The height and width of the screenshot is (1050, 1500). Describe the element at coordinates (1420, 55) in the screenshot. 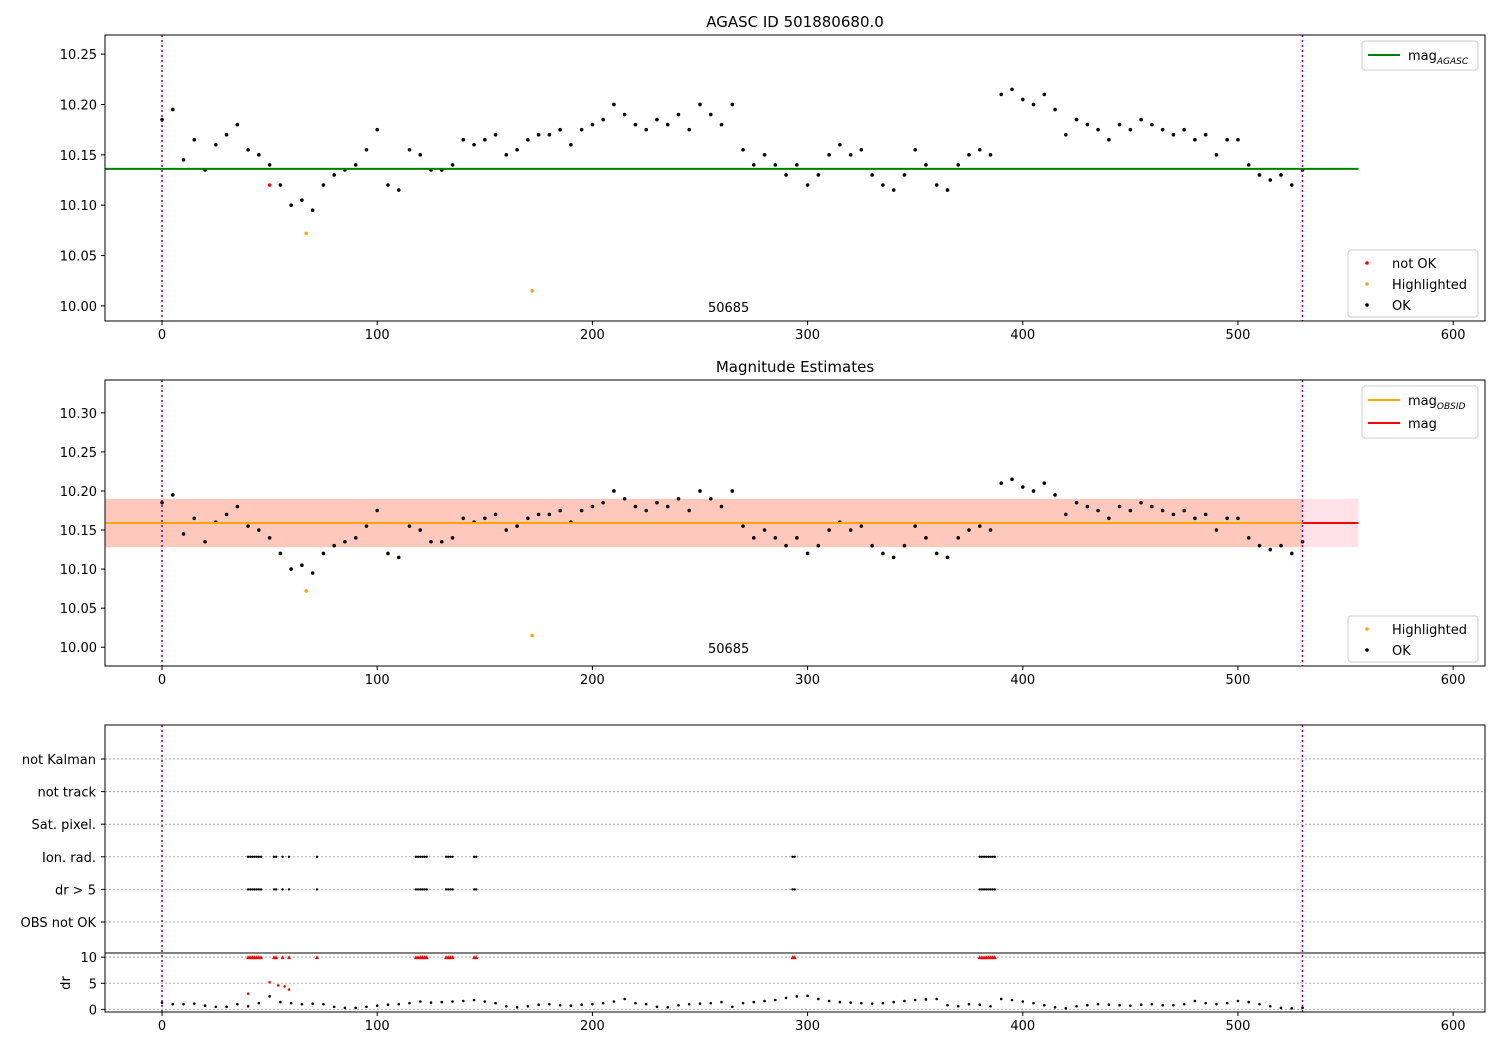

I see `legend-box` at that location.